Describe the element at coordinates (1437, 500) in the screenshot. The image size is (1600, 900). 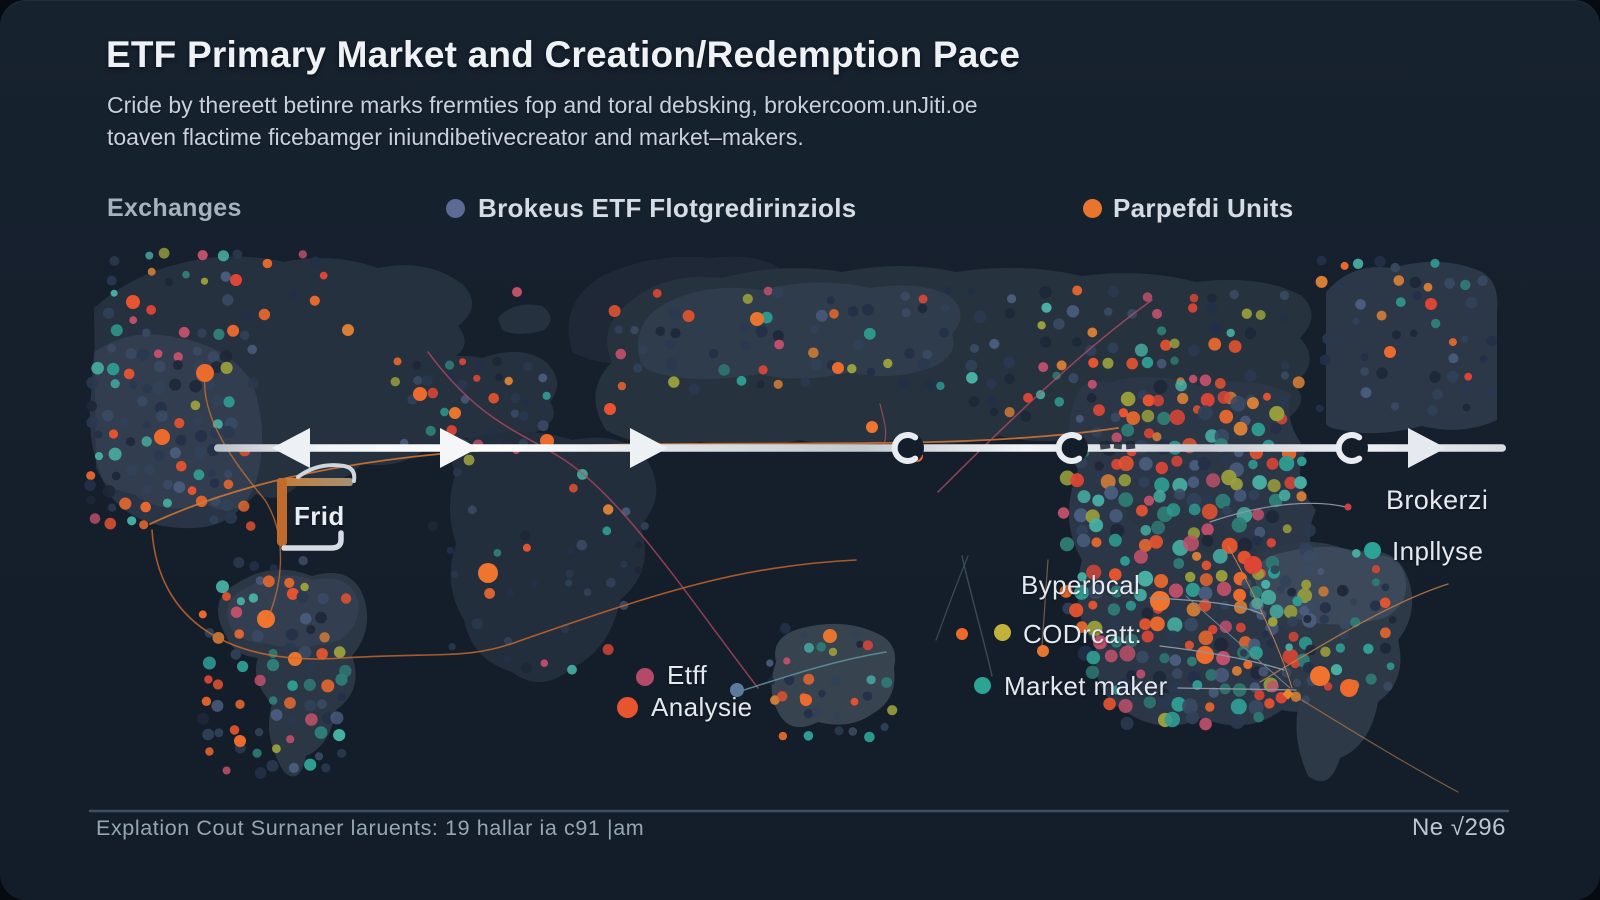
I see `brokerzi-label: Brokerzi` at that location.